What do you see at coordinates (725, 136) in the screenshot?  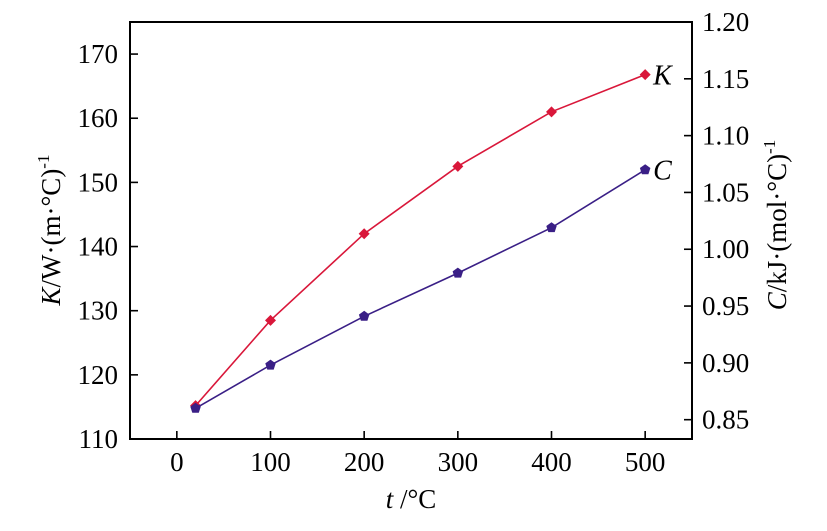 I see `right-y-tick-label: 1.10` at bounding box center [725, 136].